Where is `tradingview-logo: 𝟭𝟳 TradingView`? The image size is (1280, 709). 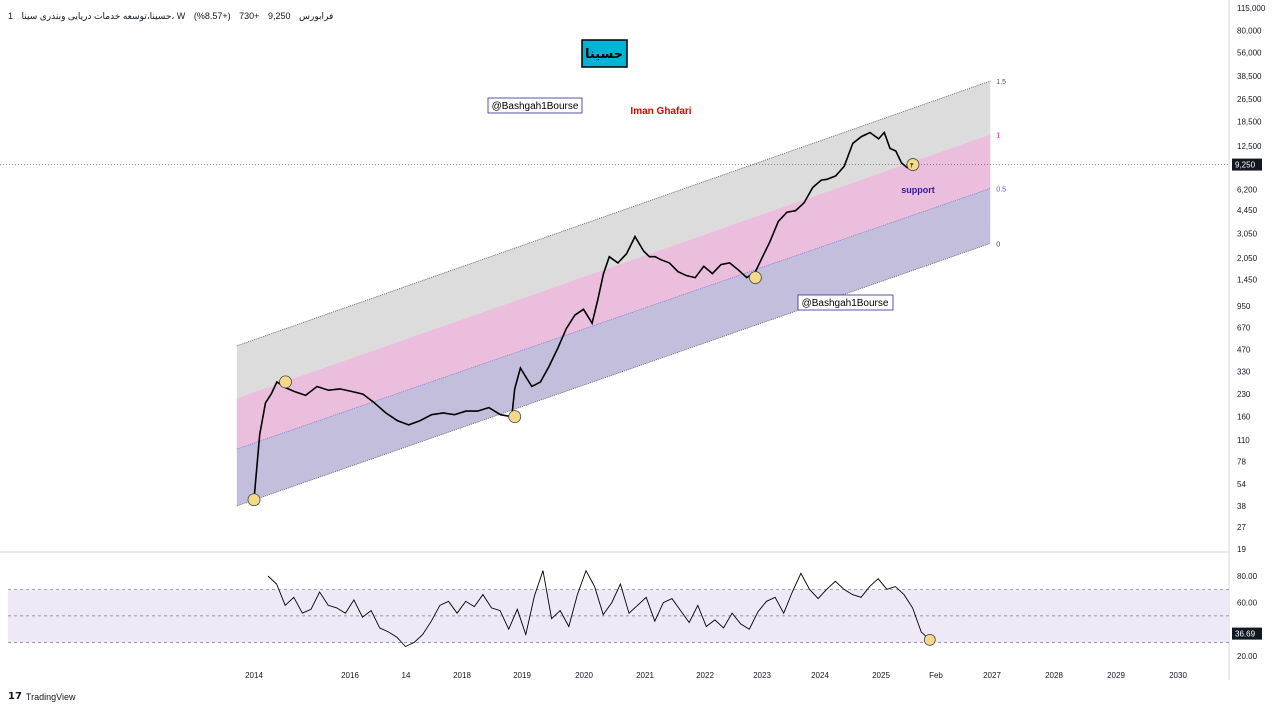 tradingview-logo: 𝟭𝟳 TradingView is located at coordinates (41, 696).